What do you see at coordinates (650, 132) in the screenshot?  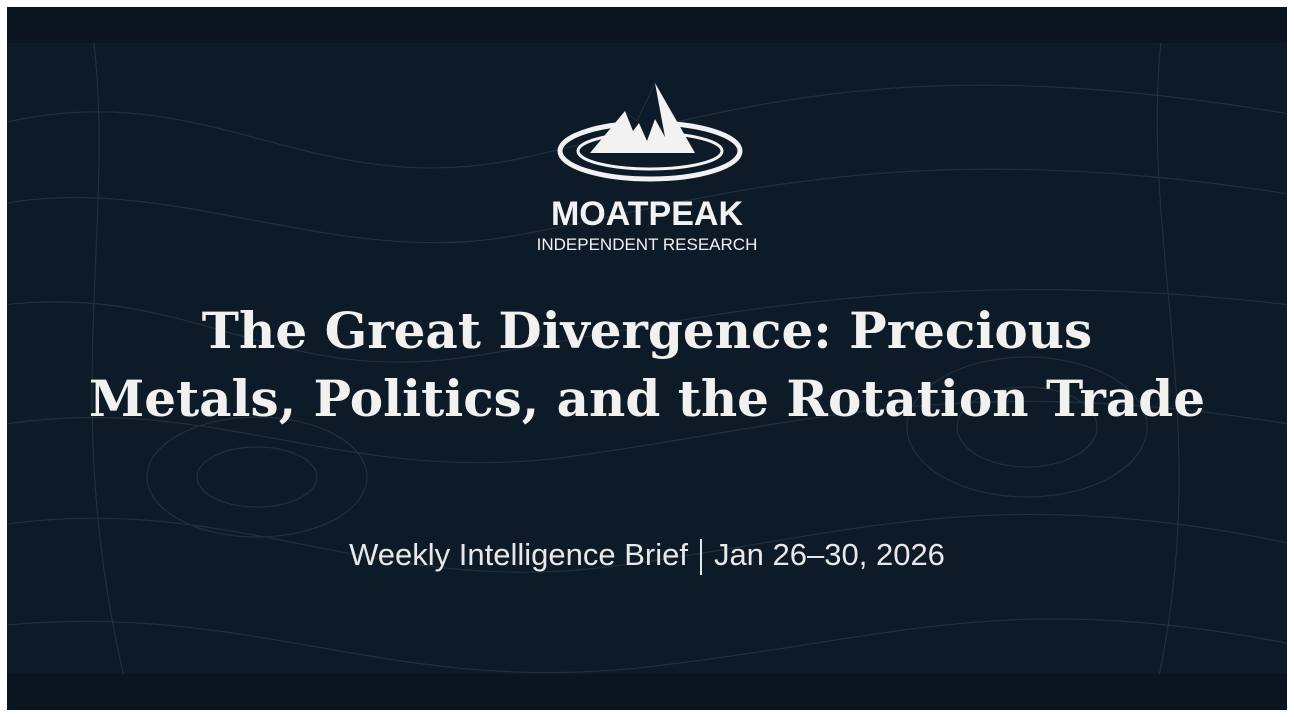 I see `logo` at bounding box center [650, 132].